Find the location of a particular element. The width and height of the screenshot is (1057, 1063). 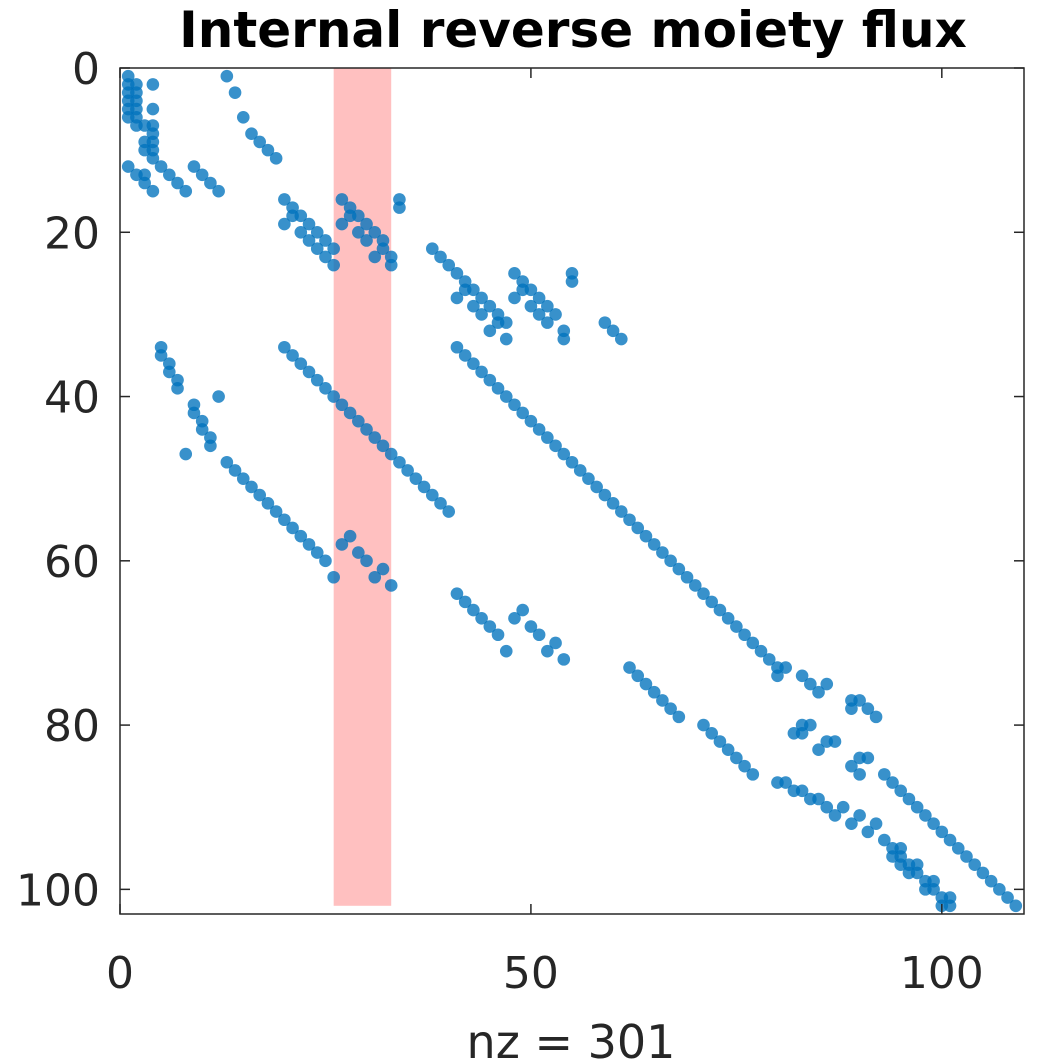

y-tick-label: 0 is located at coordinates (86, 69).